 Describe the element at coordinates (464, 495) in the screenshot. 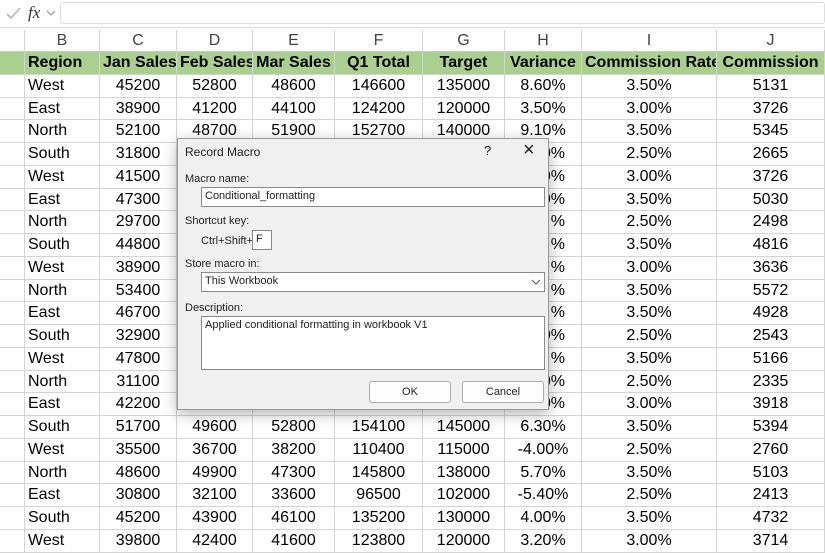

I see `data-cell: 102000` at that location.